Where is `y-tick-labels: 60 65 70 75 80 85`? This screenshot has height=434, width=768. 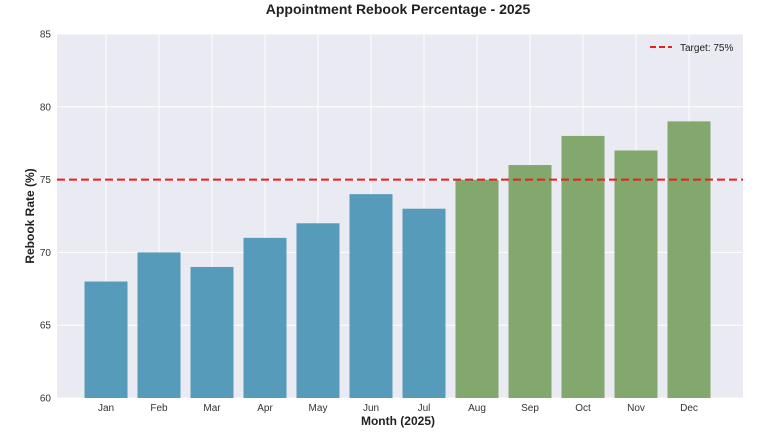 y-tick-labels: 60 65 70 75 80 85 is located at coordinates (46, 217).